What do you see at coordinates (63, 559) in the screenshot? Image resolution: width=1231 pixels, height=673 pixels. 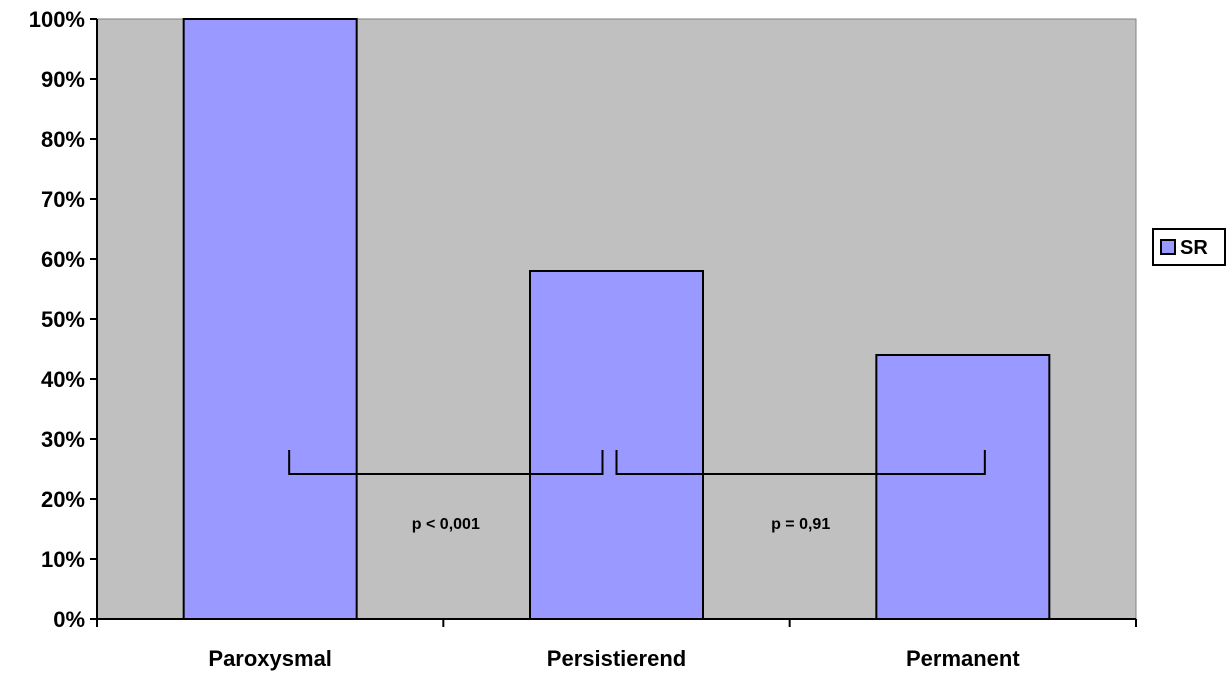 I see `y-tick-label: 10%` at bounding box center [63, 559].